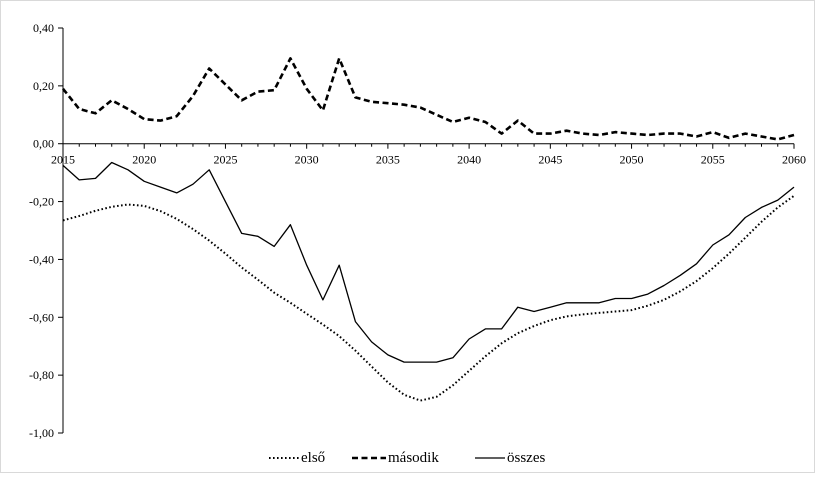 The width and height of the screenshot is (816, 479). I want to click on y-tick-label: 0,40, so click(43, 28).